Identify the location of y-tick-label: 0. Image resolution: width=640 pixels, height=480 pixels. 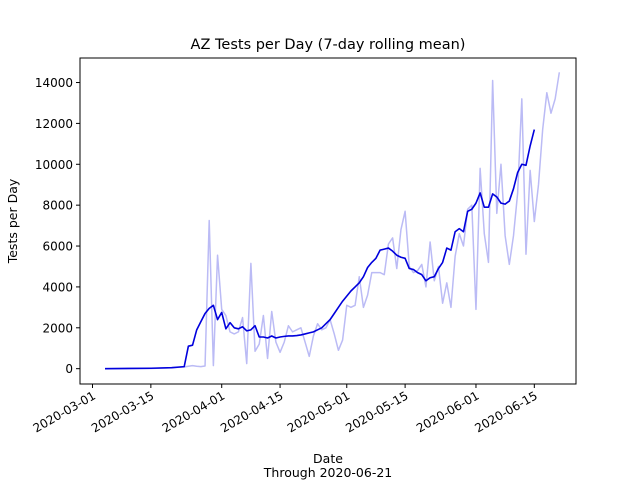
(69, 369).